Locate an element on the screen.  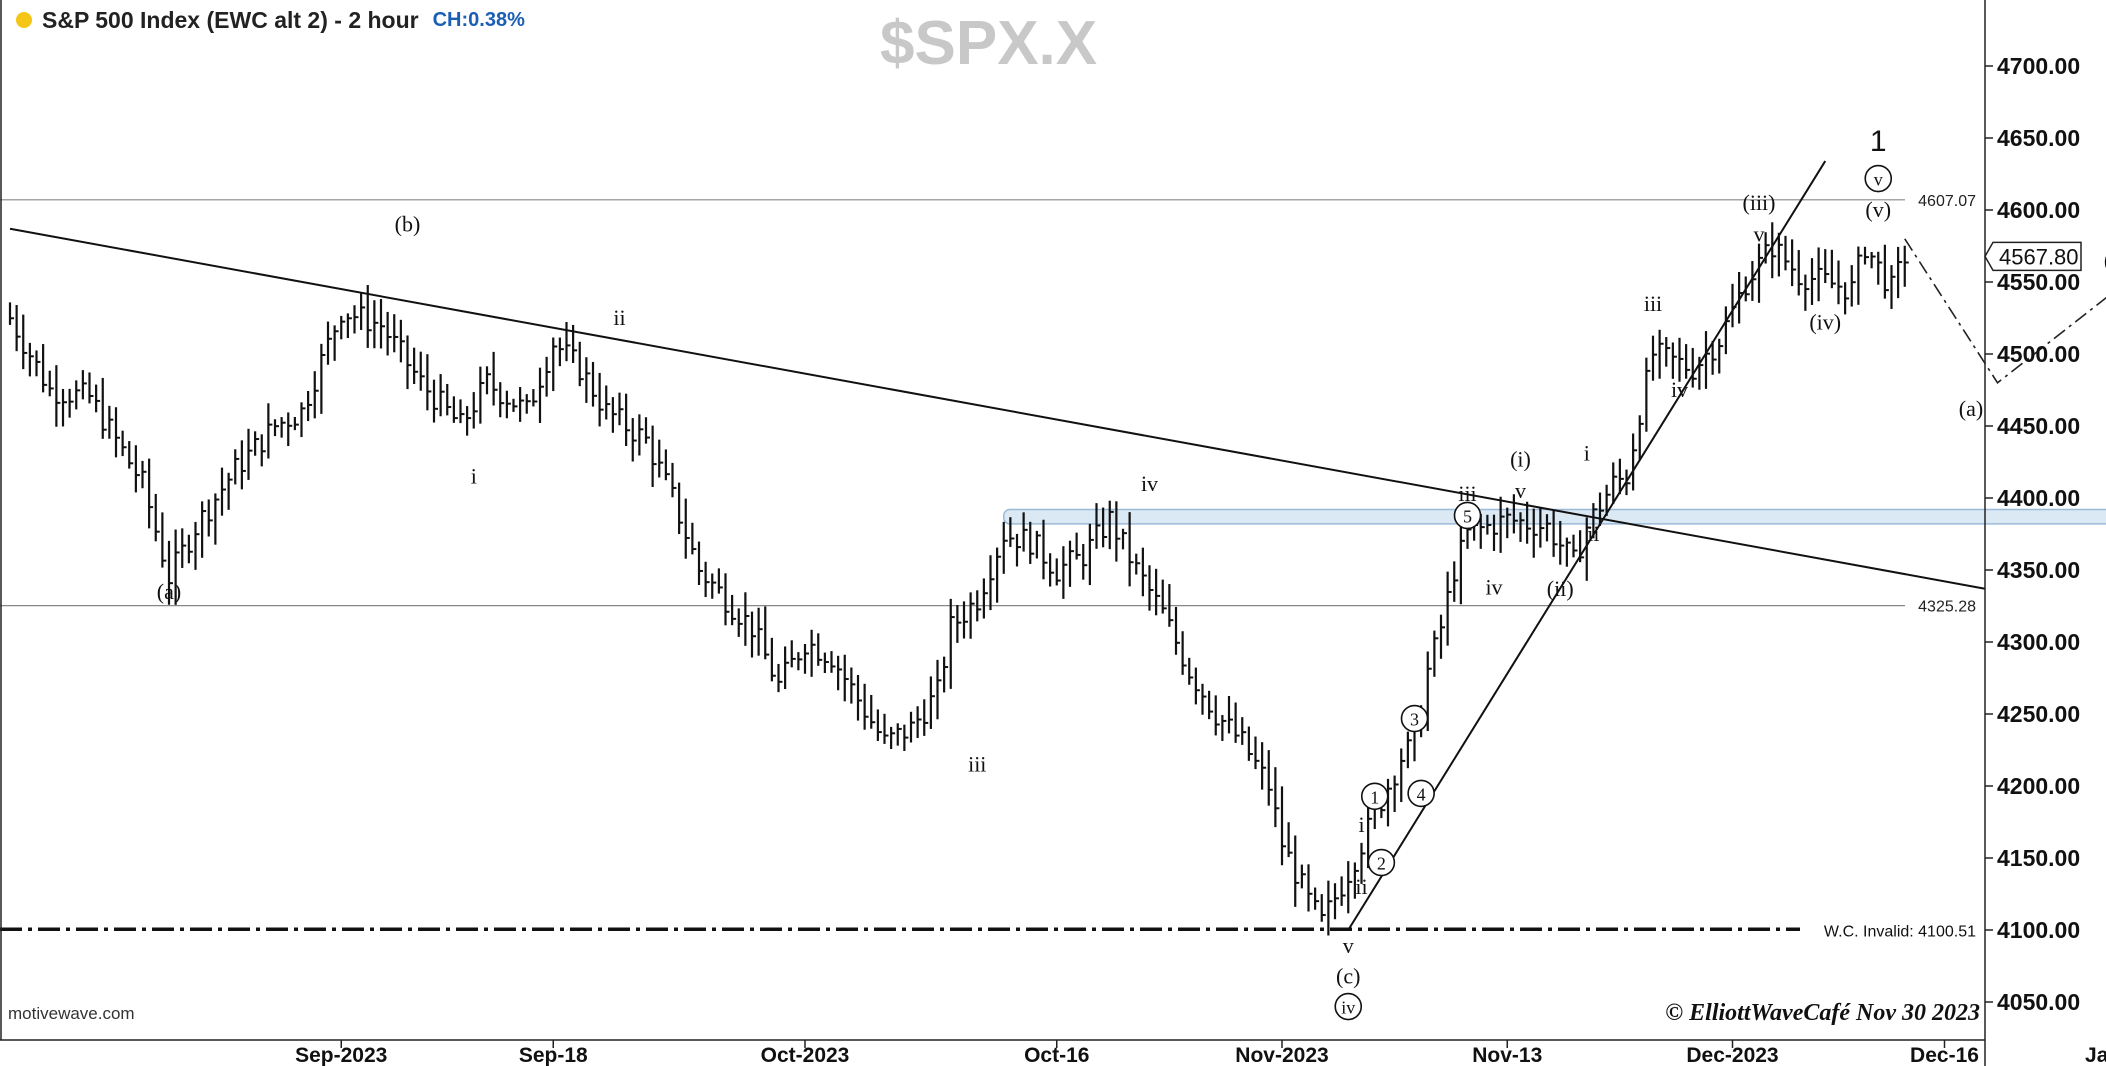
symbol-watermark: $SPX.X is located at coordinates (989, 43).